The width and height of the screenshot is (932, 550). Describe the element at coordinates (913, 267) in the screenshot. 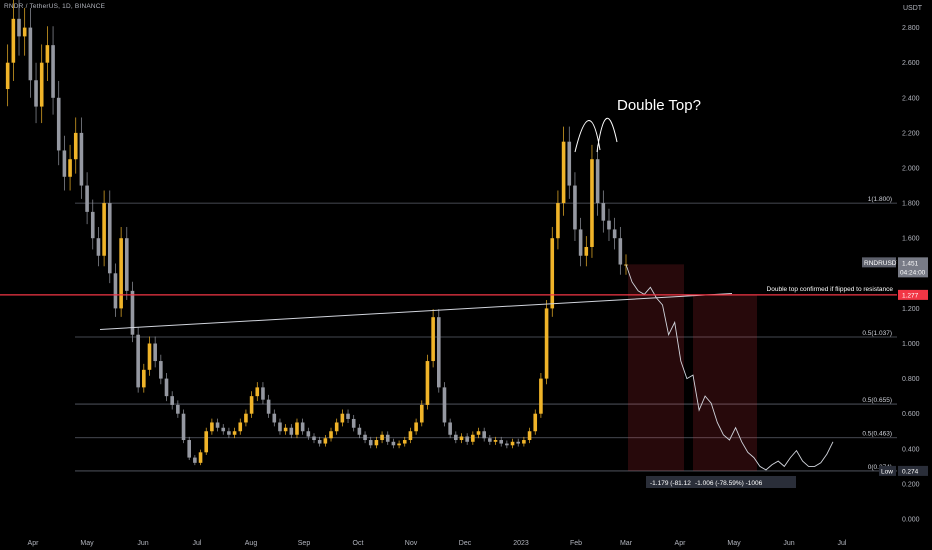

I see `current-price-tag` at that location.